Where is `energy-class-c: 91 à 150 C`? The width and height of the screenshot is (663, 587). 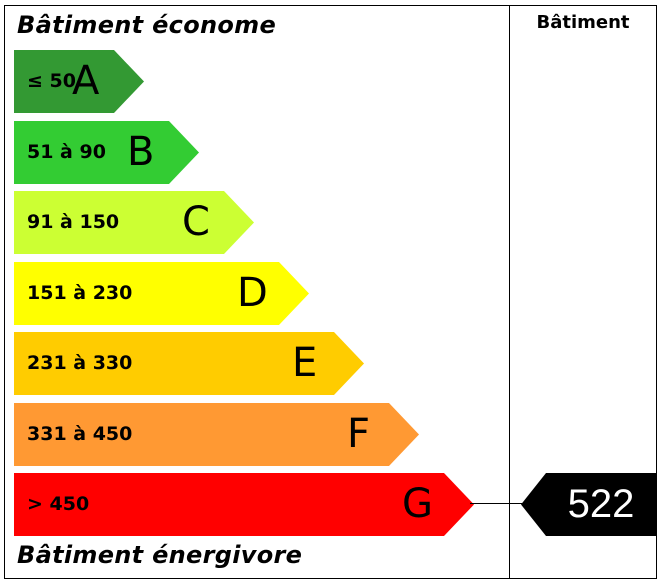
energy-class-c: 91 à 150 C is located at coordinates (134, 222).